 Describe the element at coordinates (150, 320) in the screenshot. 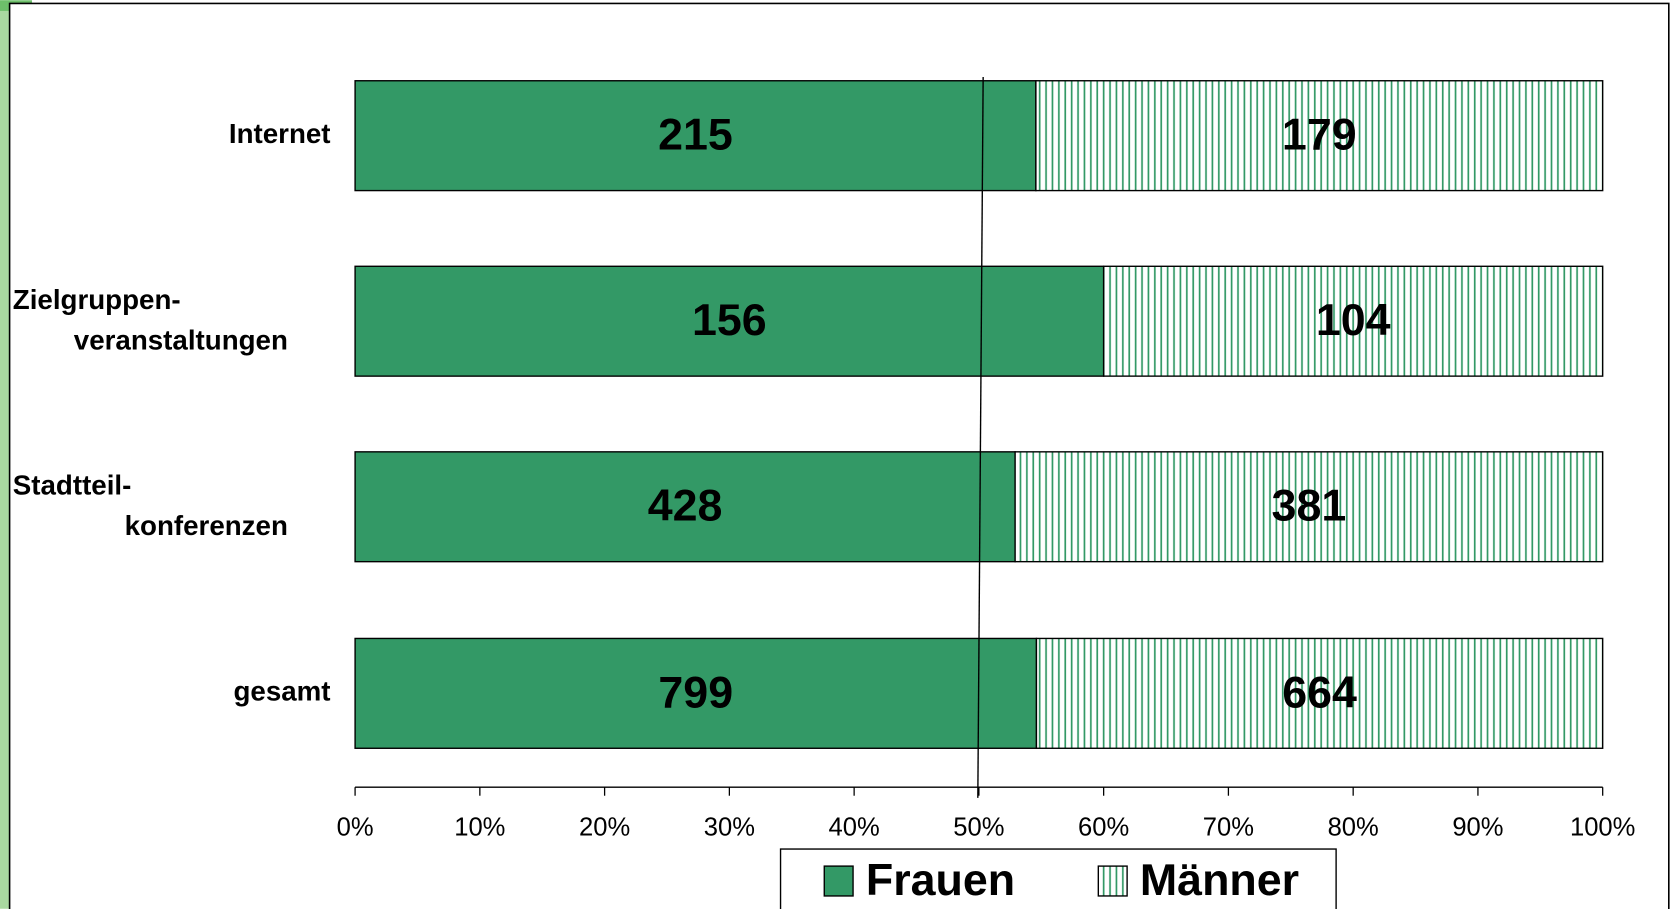

I see `y-tick-label: Zielgruppen- veranstaltungen` at that location.